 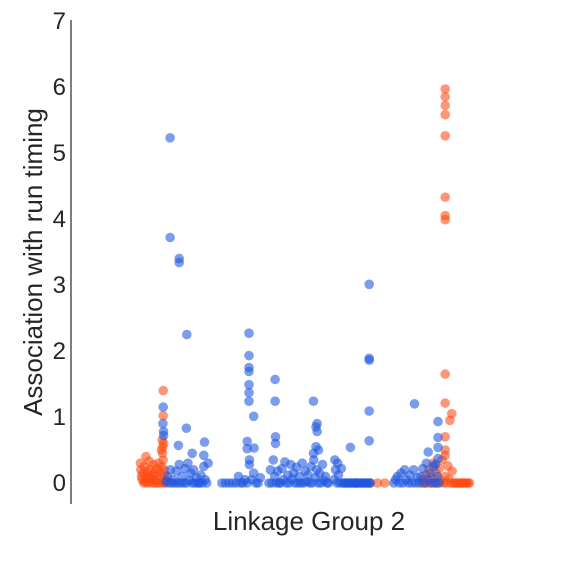 What do you see at coordinates (59, 417) in the screenshot?
I see `y-tick-label: 1` at bounding box center [59, 417].